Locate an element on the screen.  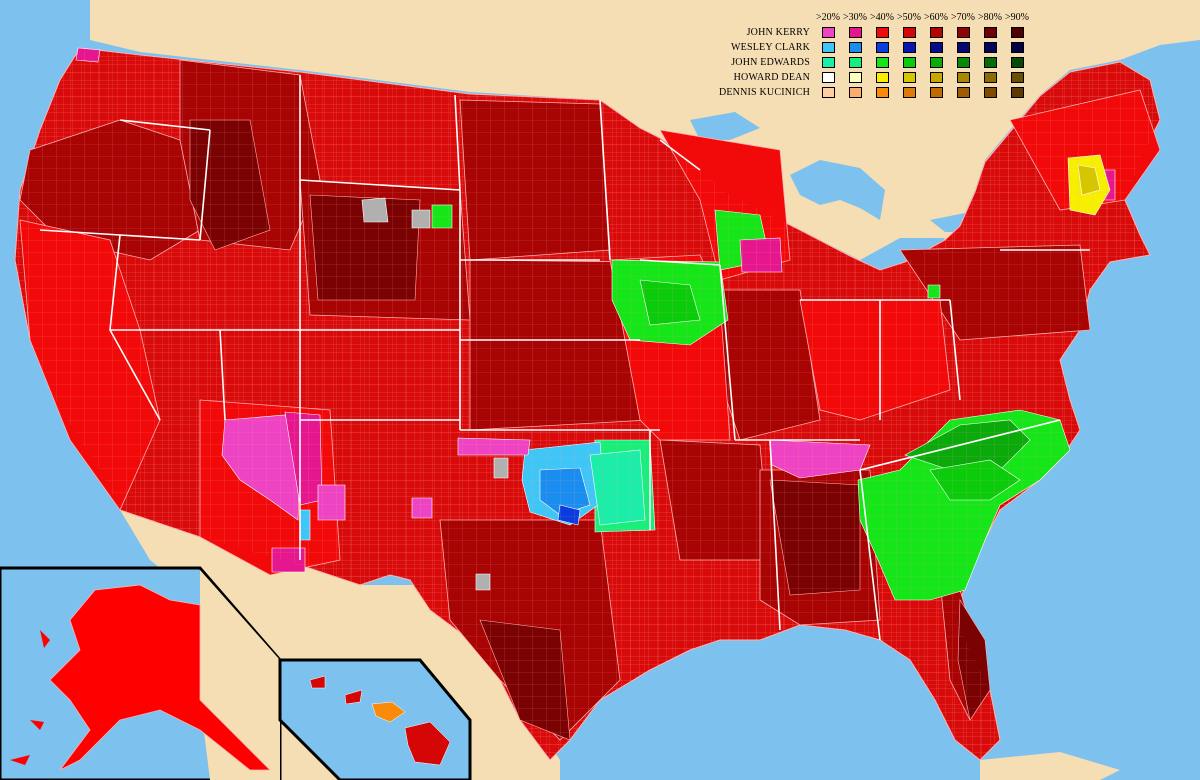
legend-threshold: >60% is located at coordinates (936, 17).